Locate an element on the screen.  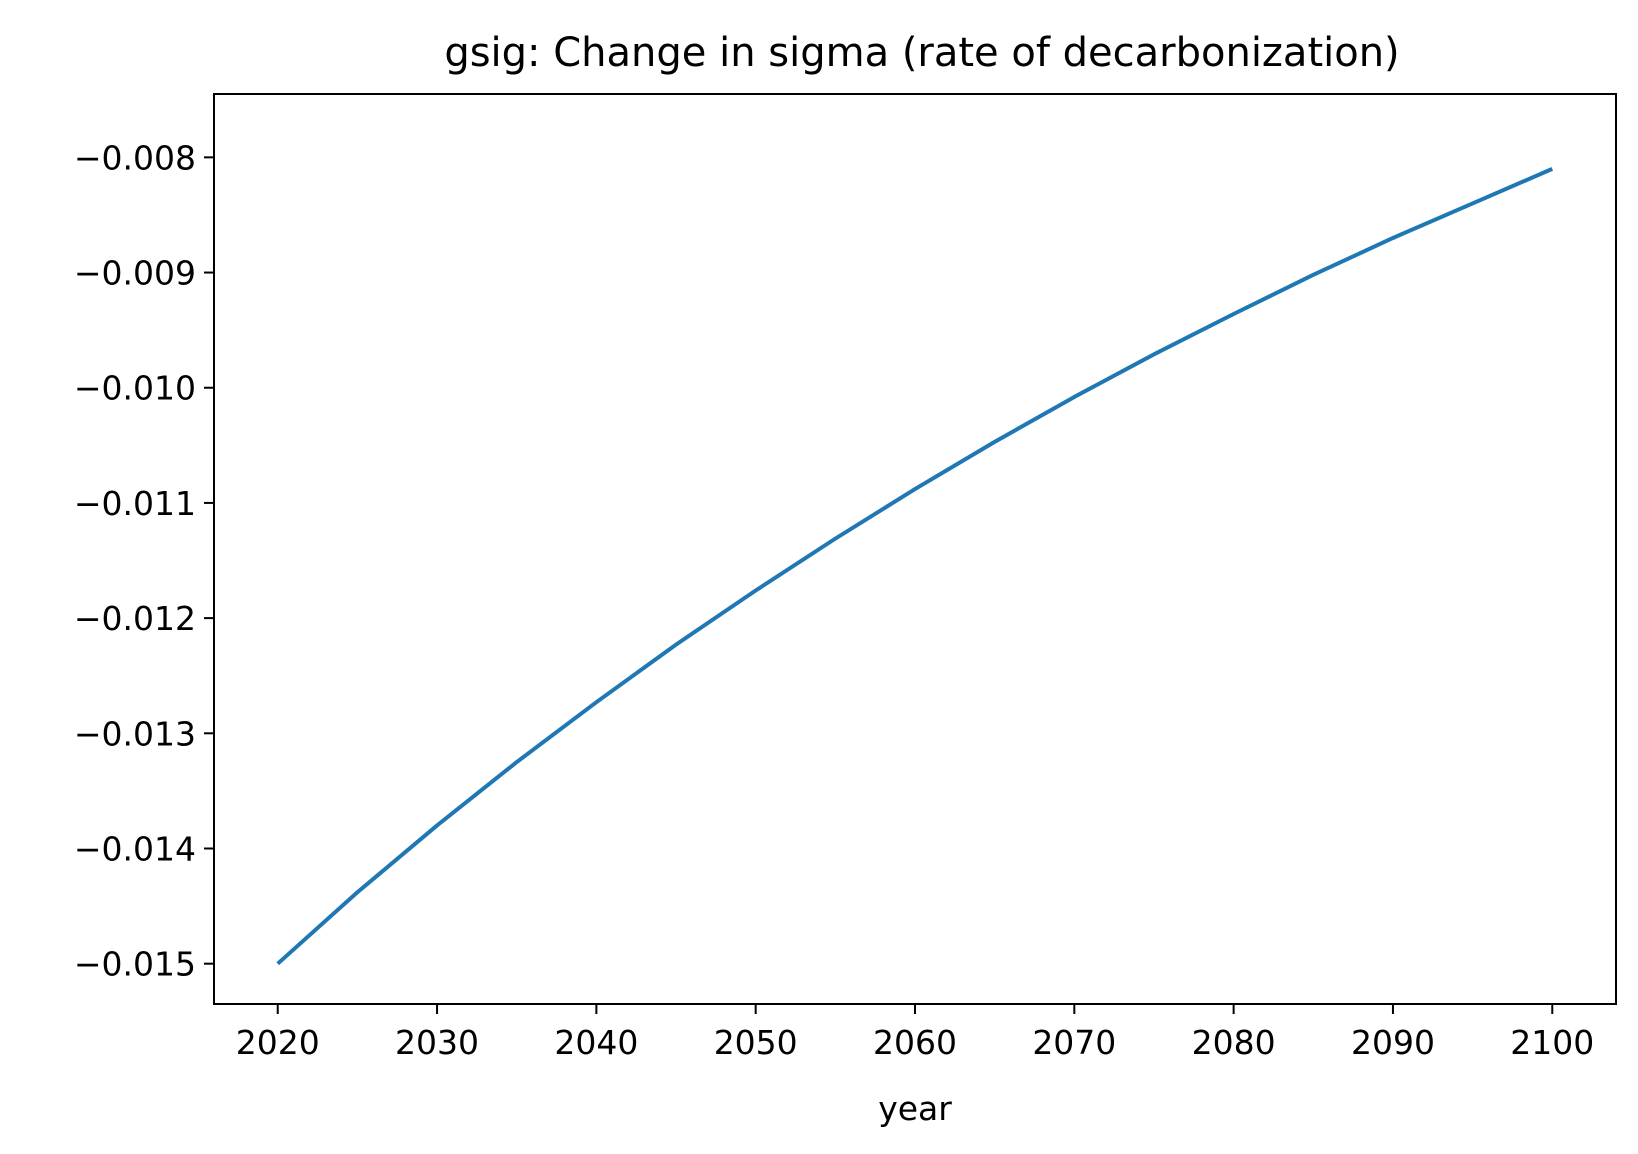
x-axis-ticks: 2020 2030 2040 2050 2060 2070 2080 2090 2100 is located at coordinates (915, 1033).